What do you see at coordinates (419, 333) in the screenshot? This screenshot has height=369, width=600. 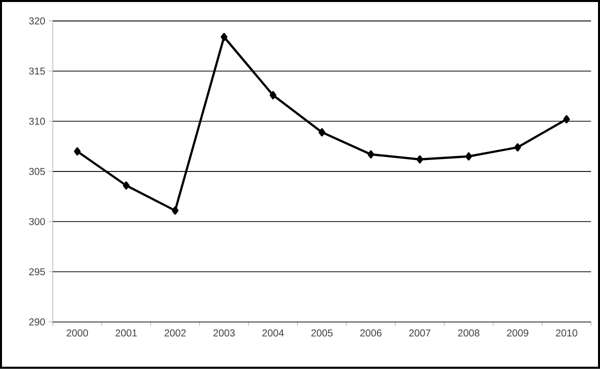 I see `x-tick-label: 2007` at bounding box center [419, 333].